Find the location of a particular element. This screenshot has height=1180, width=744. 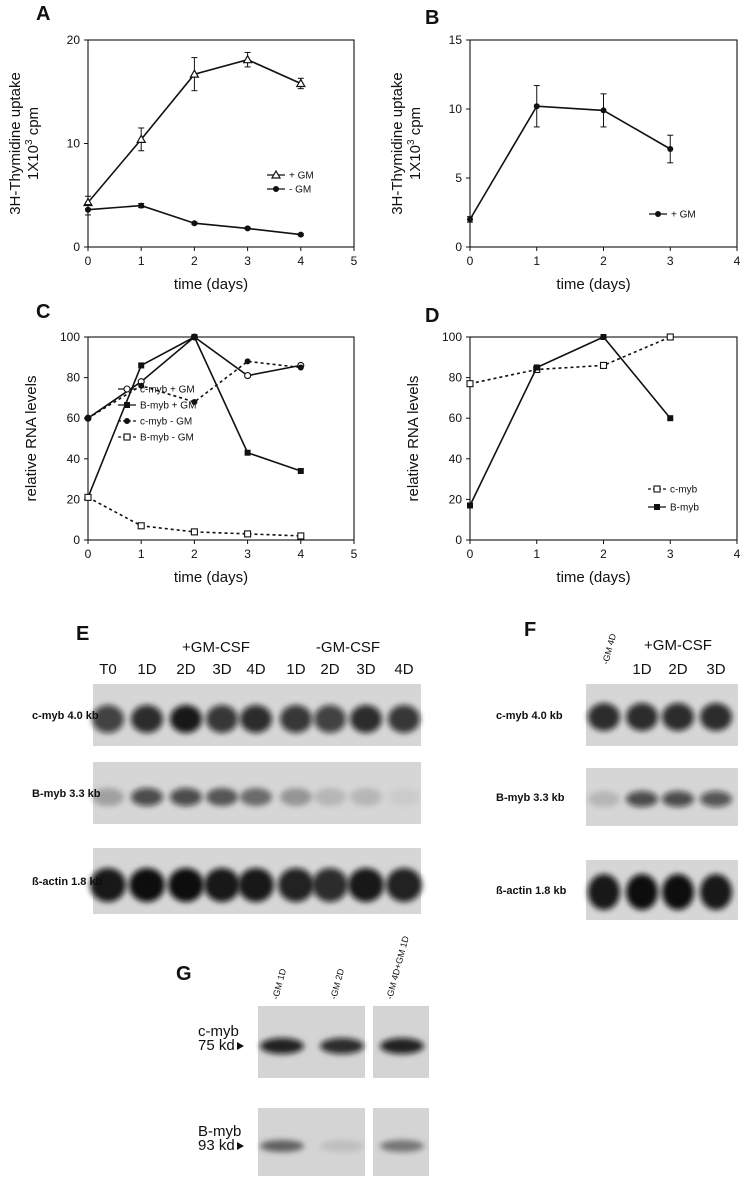

chart-a-point is located at coordinates (141, 138).